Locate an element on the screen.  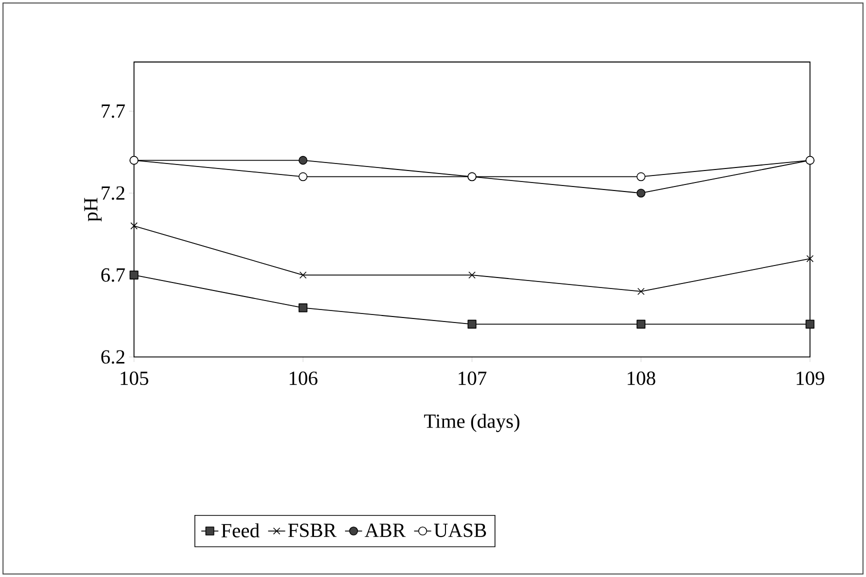
y-tick-label: 7.2 is located at coordinates (113, 193).